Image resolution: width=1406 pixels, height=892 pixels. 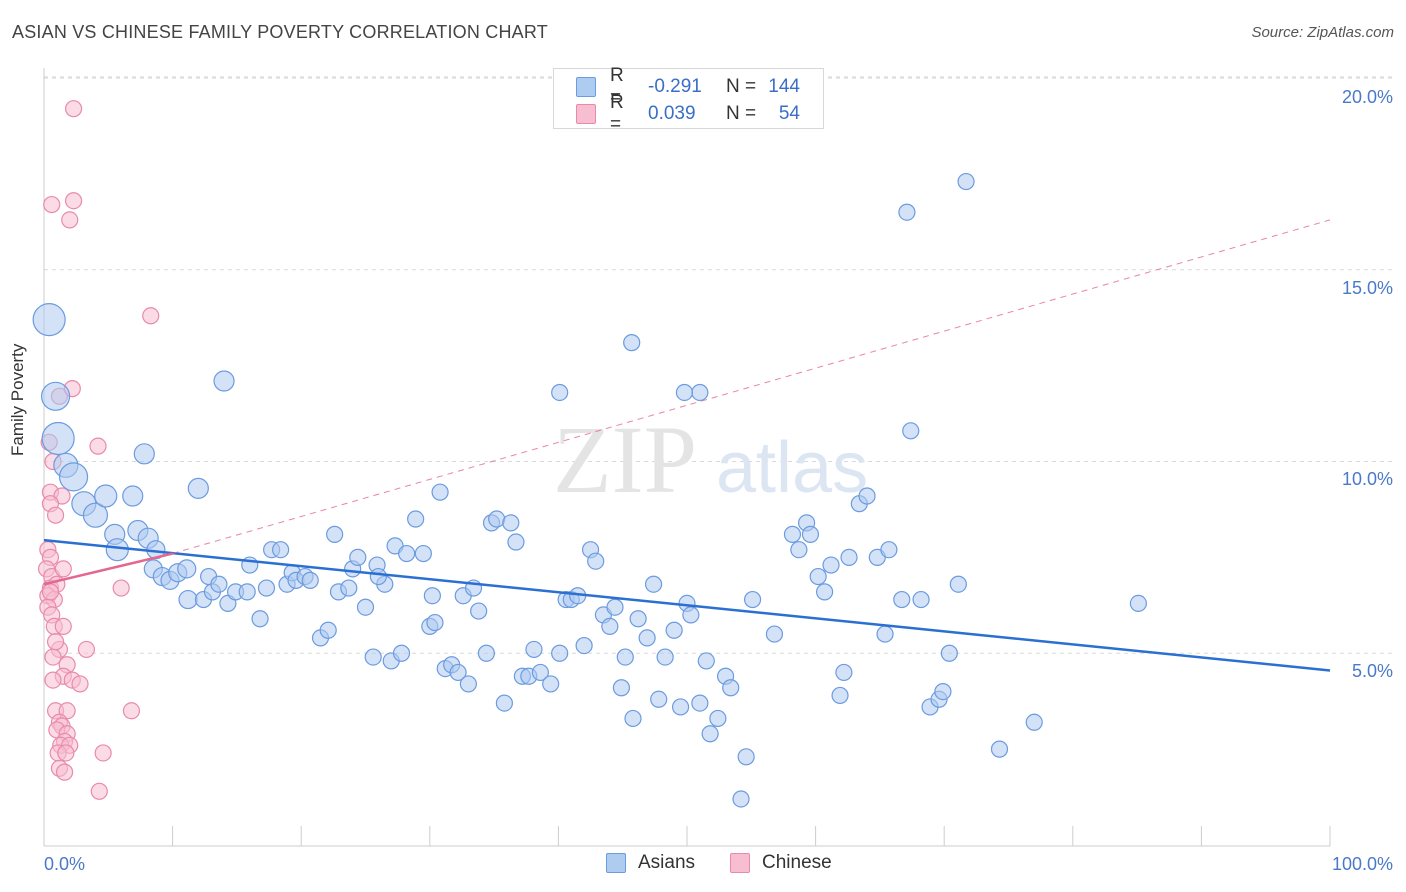 I want to click on stats-legend: R = -0.291 N = 144 R = 0.039 N = 54, so click(x=688, y=100).